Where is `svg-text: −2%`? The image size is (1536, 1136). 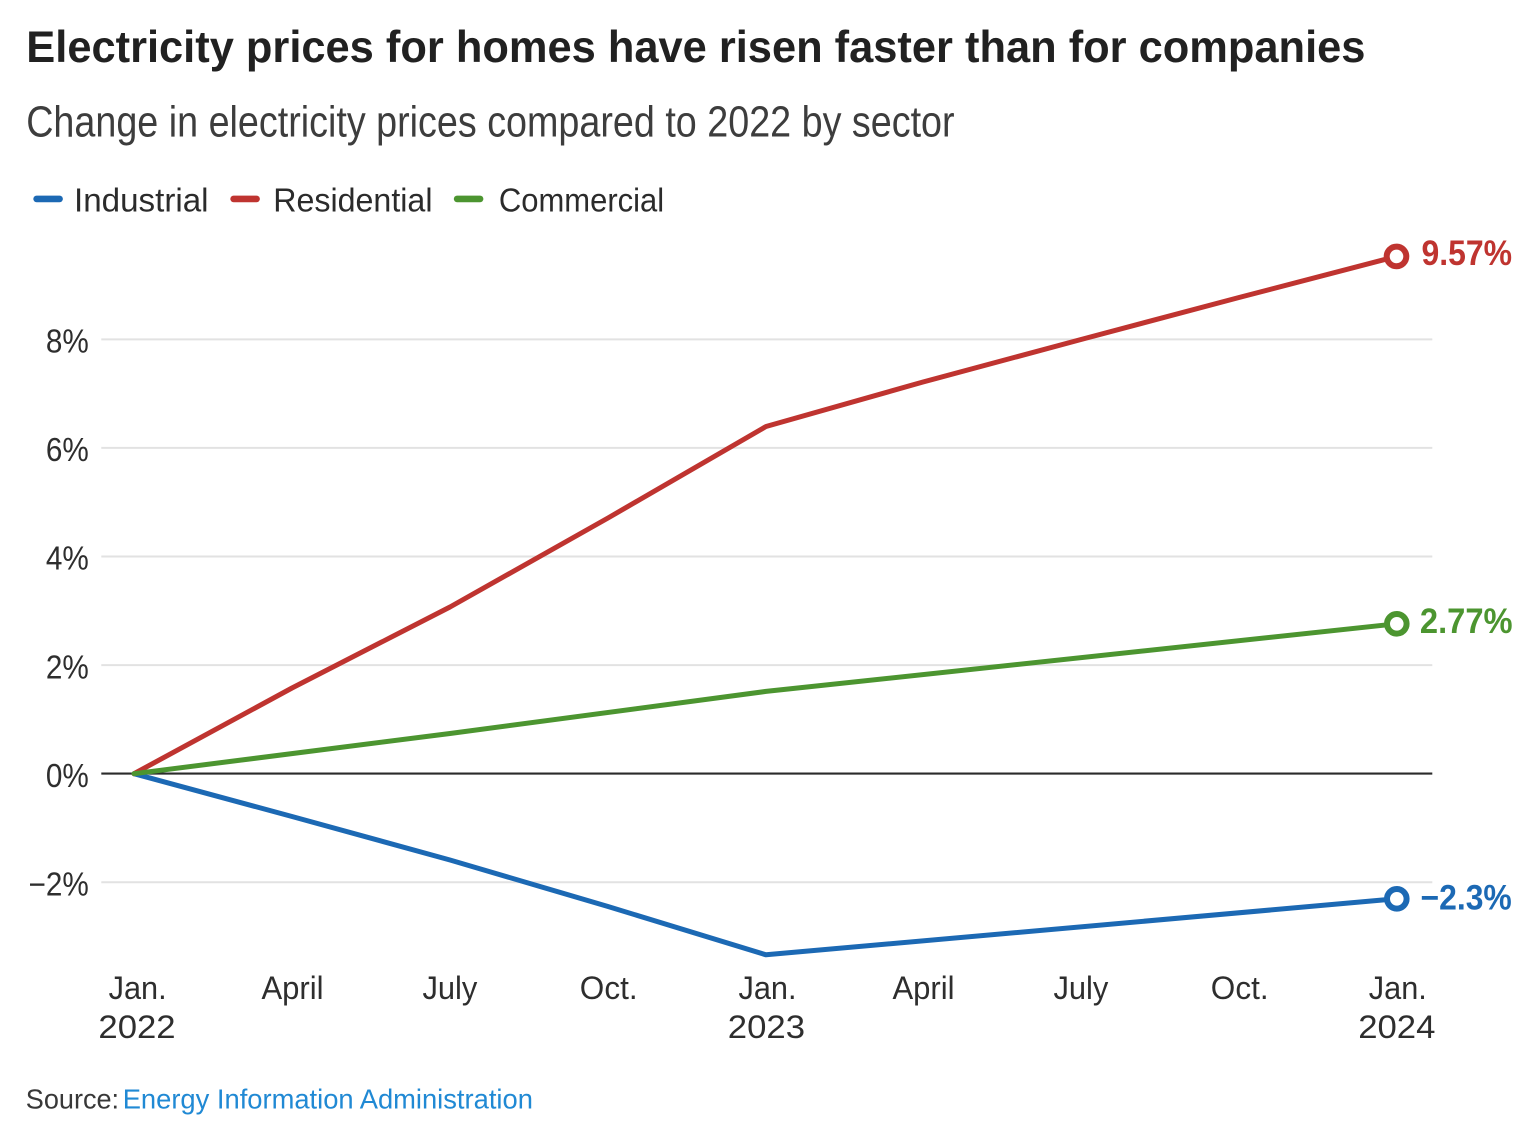 svg-text: −2% is located at coordinates (59, 884).